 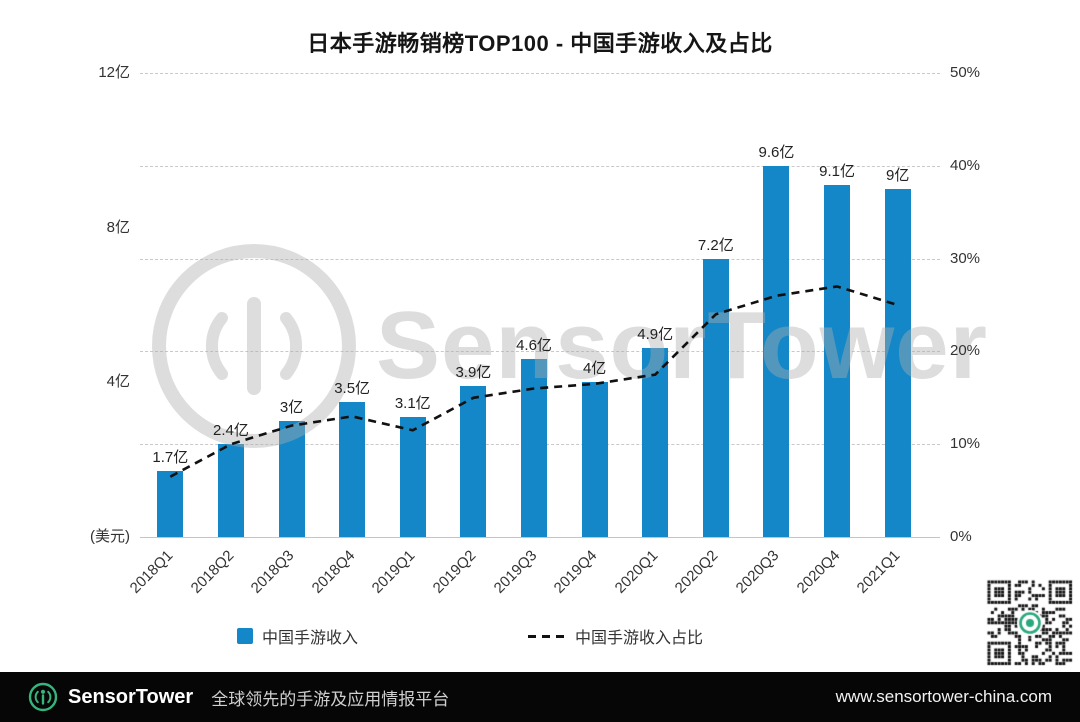 I want to click on x-axis-line, so click(x=540, y=537).